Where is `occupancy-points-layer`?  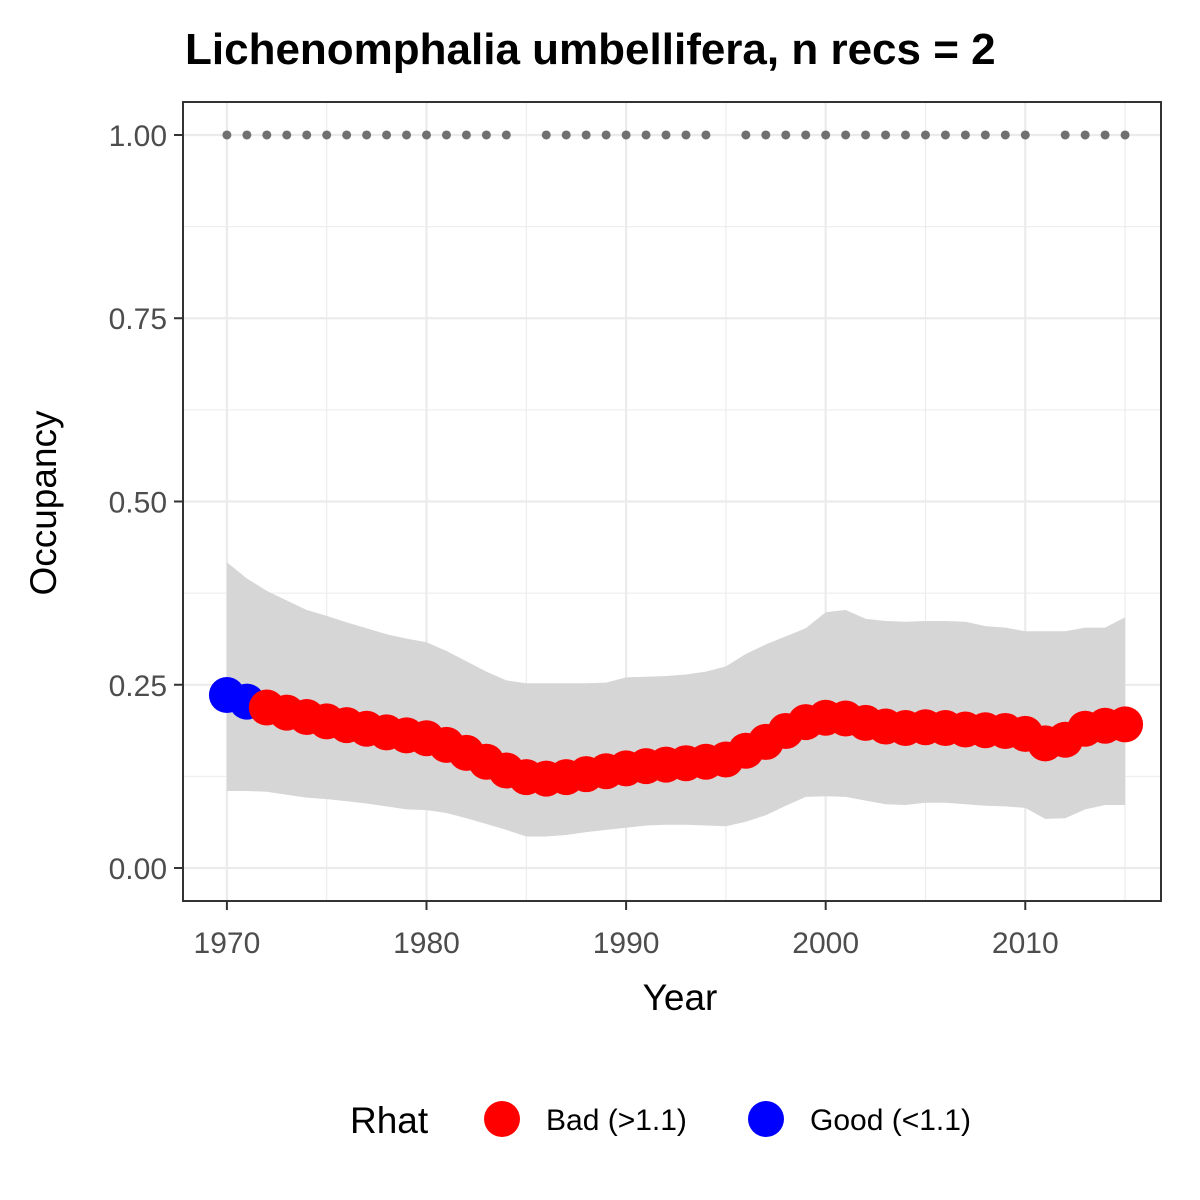
occupancy-points-layer is located at coordinates (676, 737).